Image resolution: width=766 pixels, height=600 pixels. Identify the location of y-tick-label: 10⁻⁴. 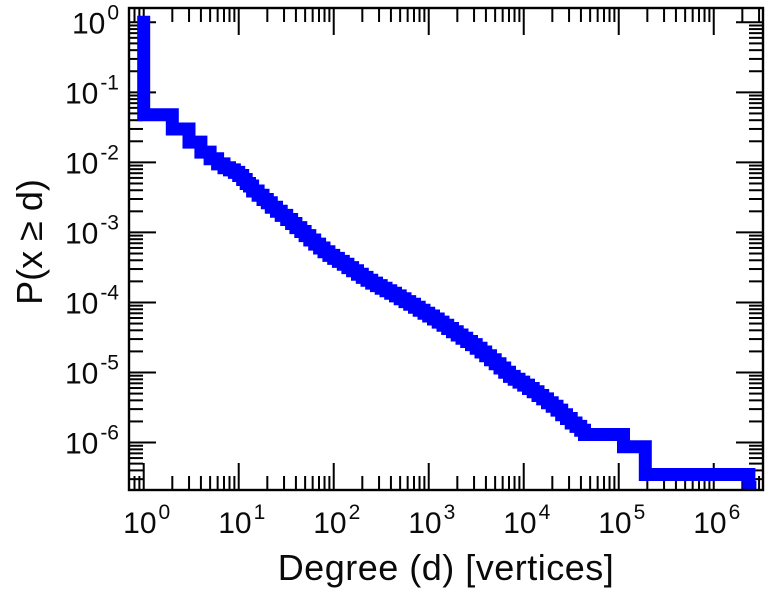
(92, 300).